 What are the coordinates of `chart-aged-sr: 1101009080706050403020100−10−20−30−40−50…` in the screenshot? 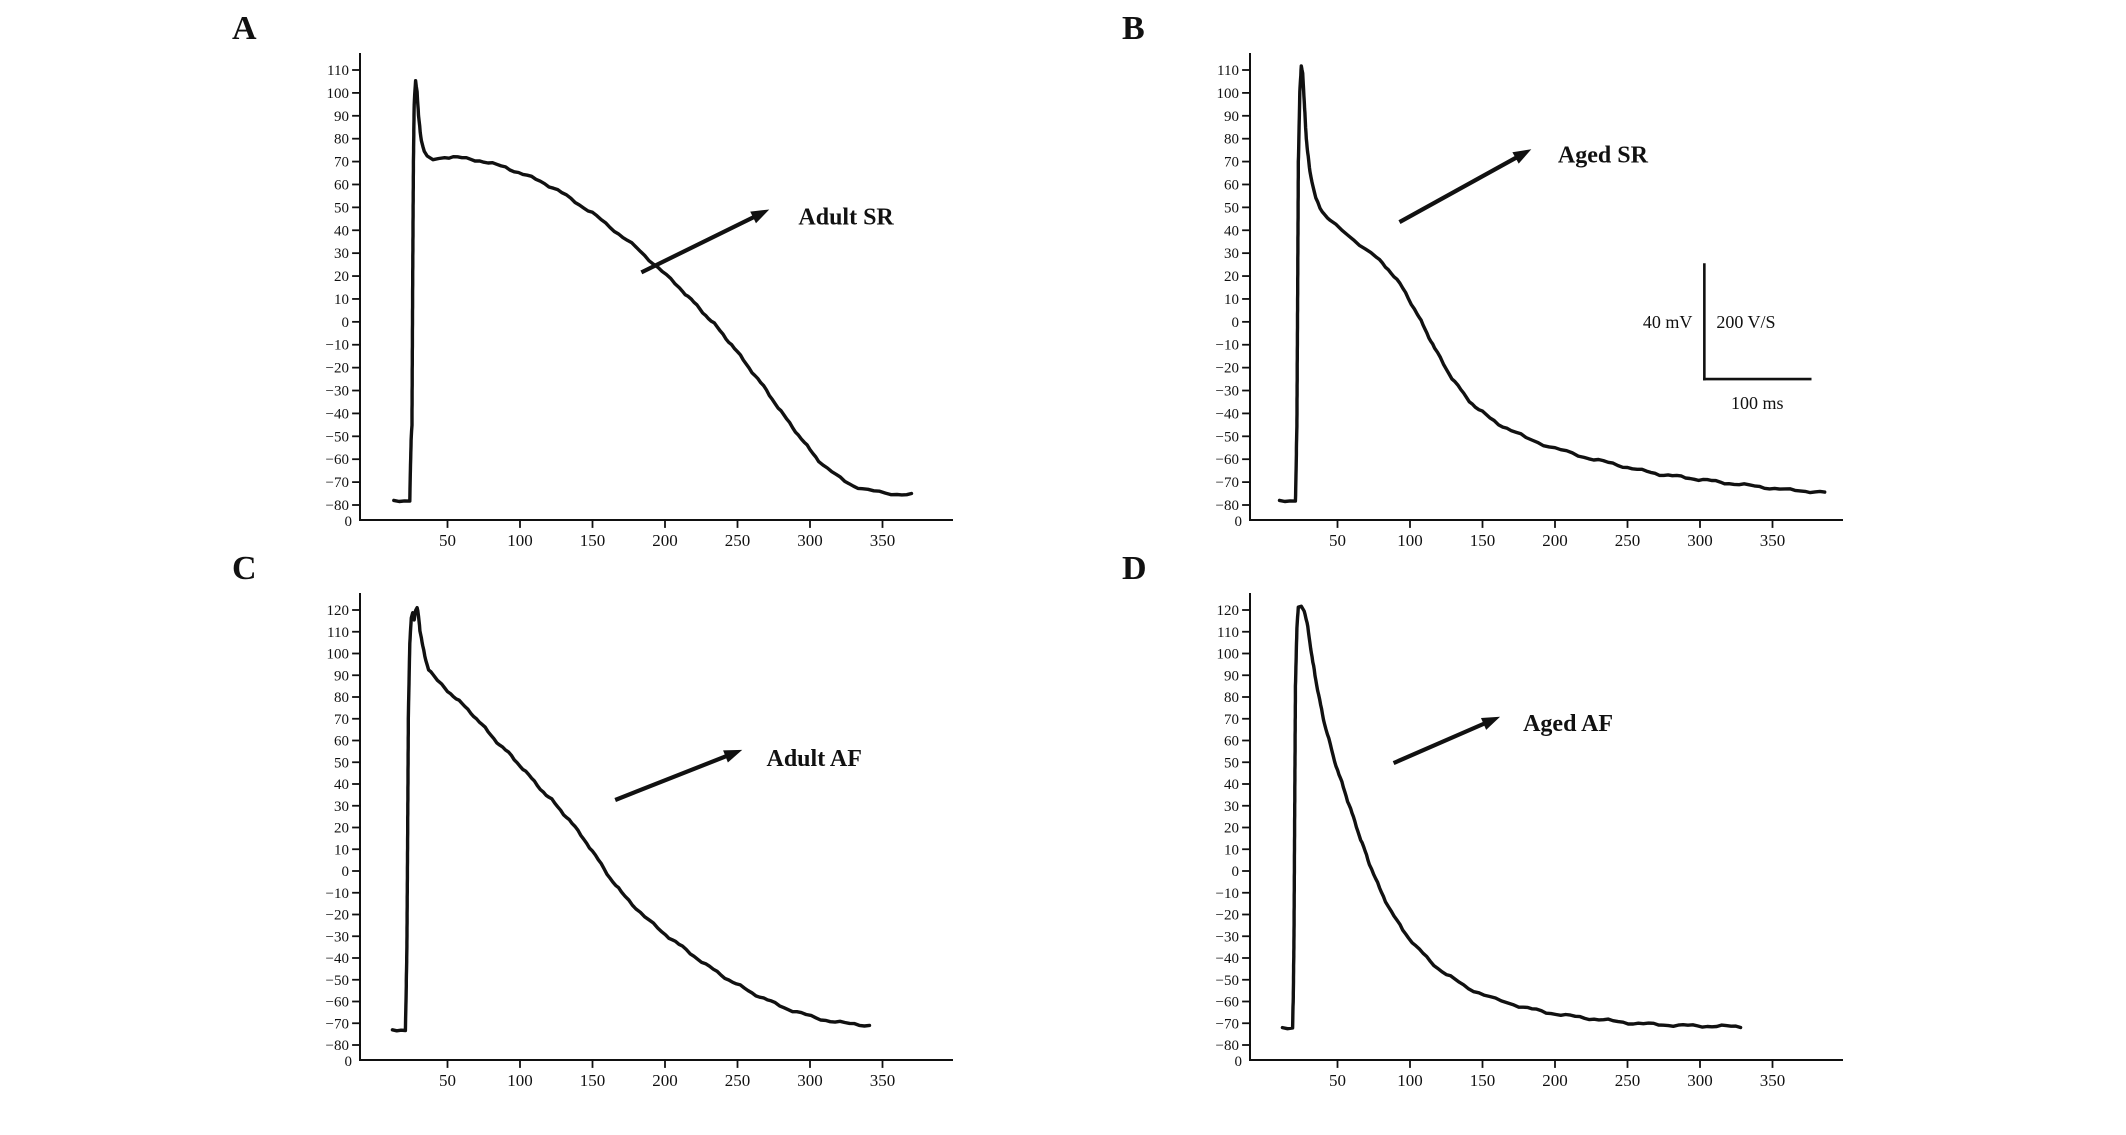 It's located at (1529, 301).